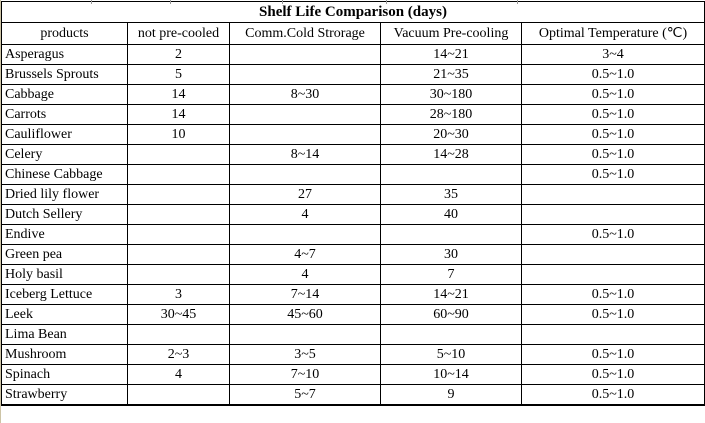 Image resolution: width=705 pixels, height=423 pixels. What do you see at coordinates (451, 274) in the screenshot?
I see `value-cell: 7` at bounding box center [451, 274].